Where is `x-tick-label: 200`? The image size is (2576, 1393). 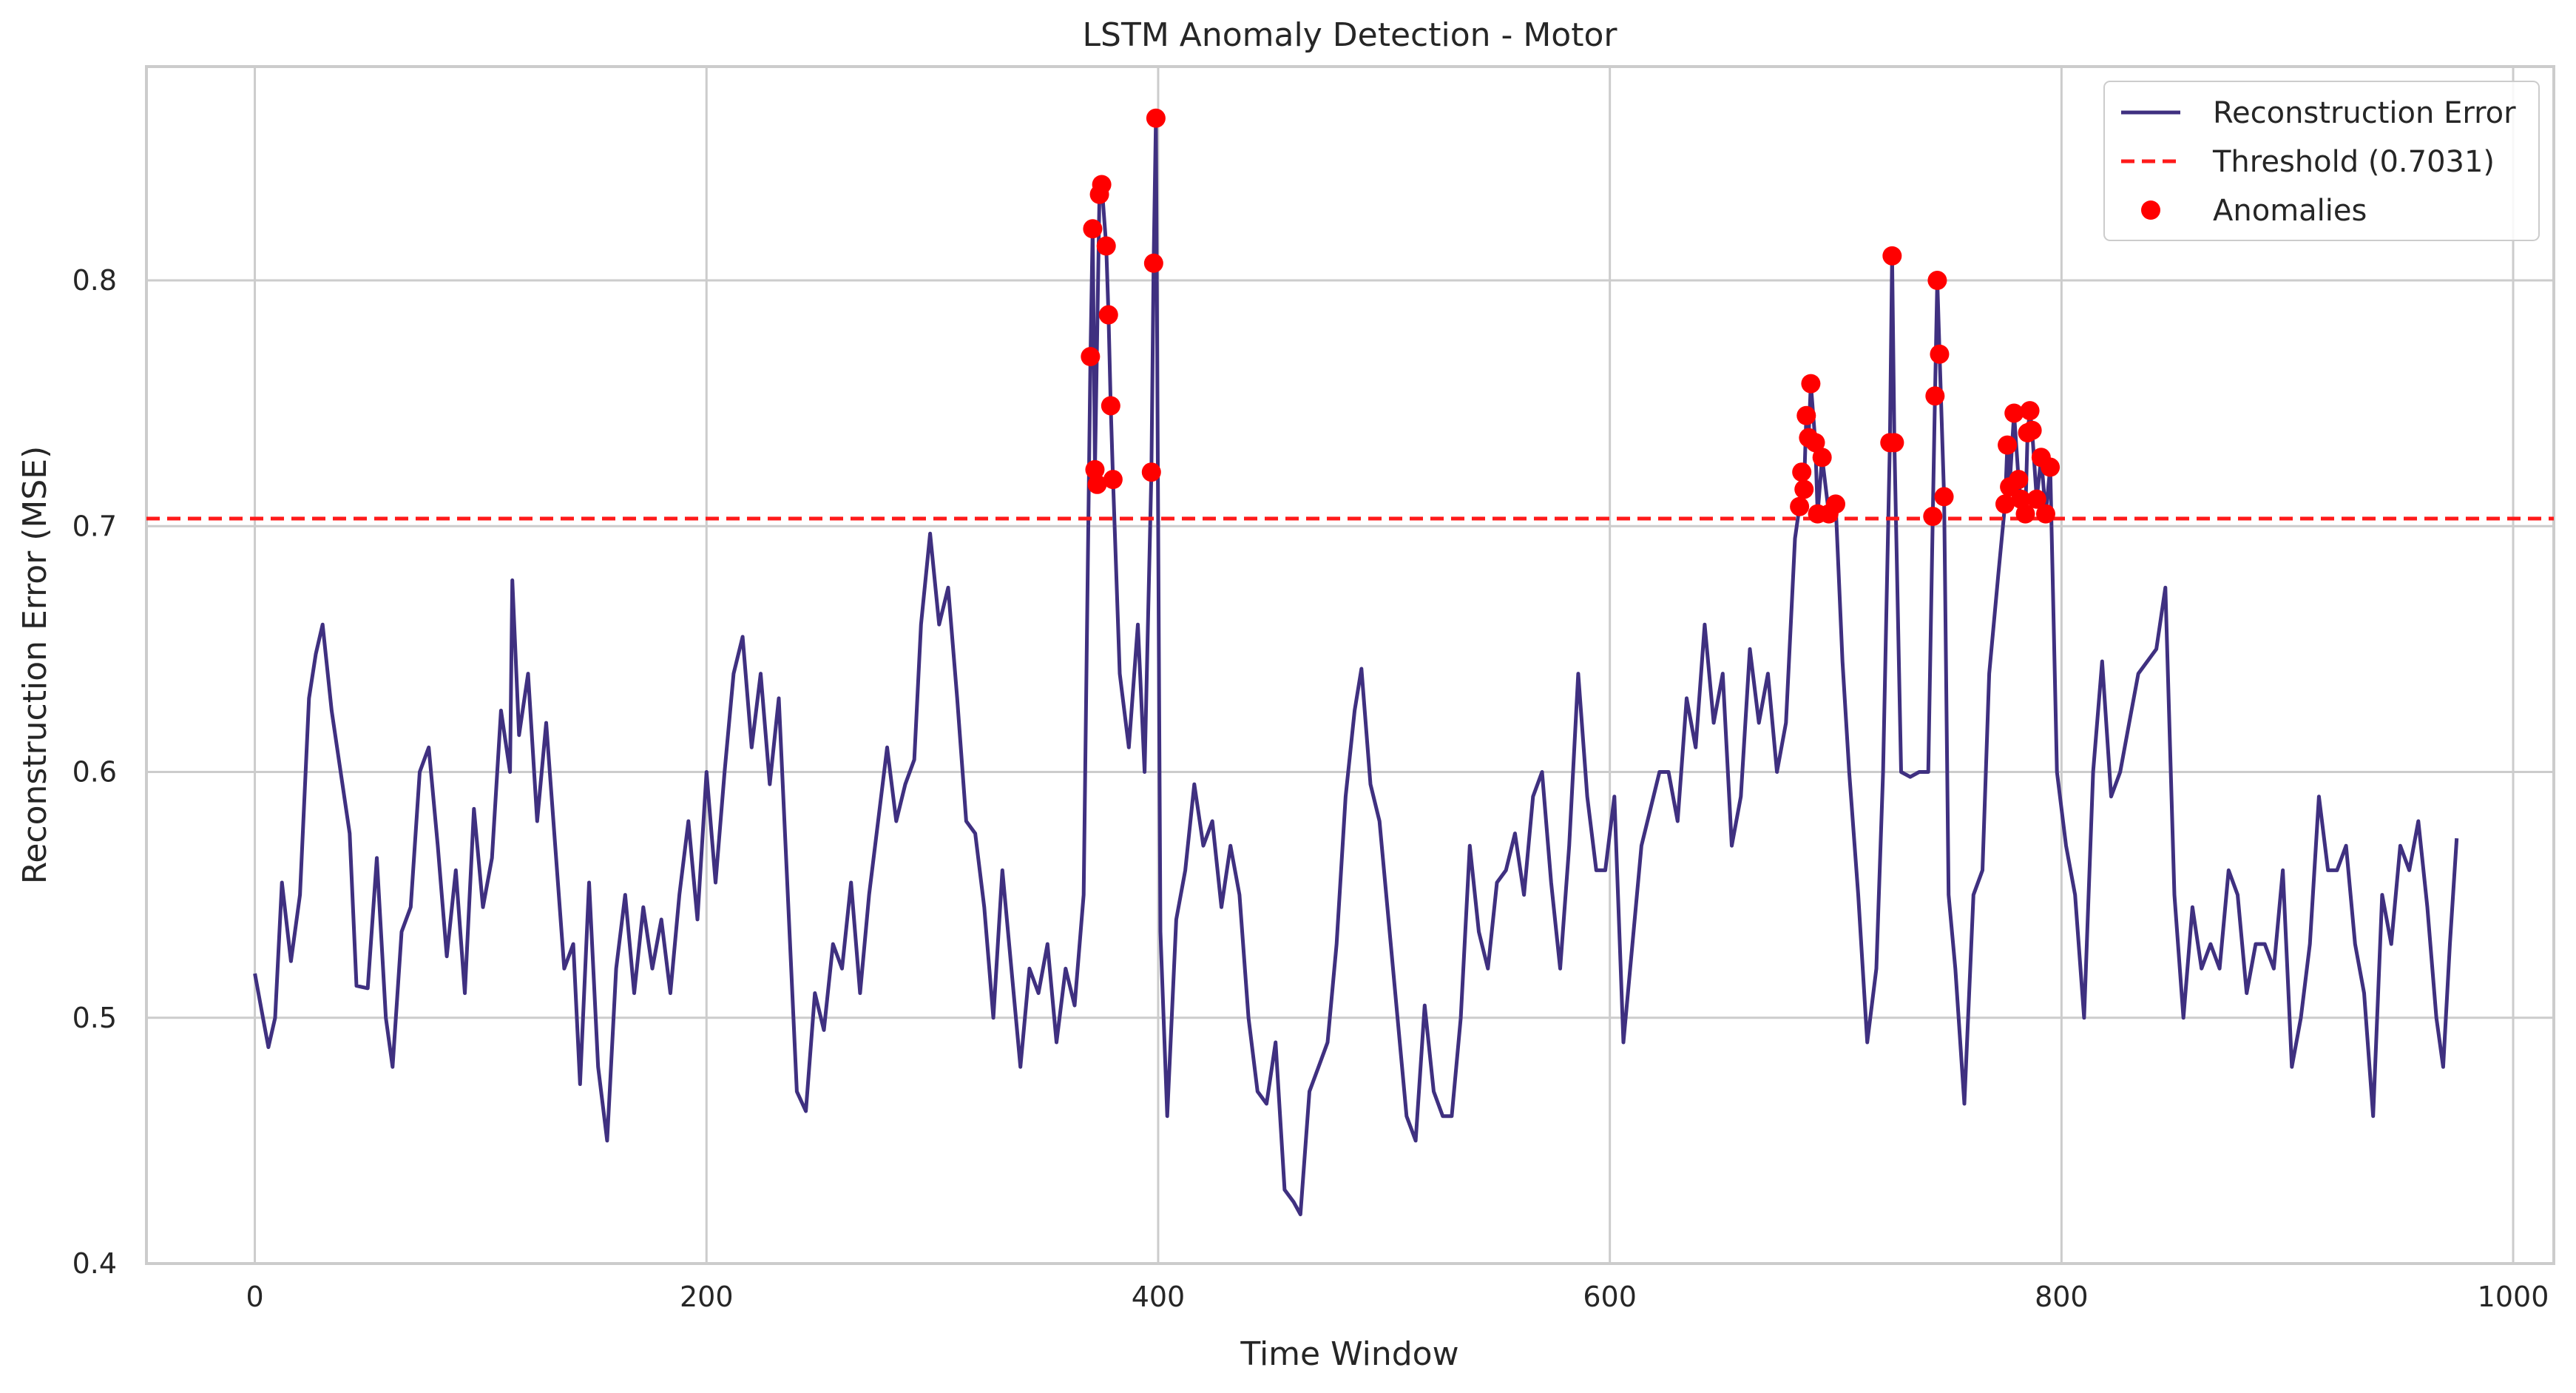
x-tick-label: 200 is located at coordinates (707, 1297).